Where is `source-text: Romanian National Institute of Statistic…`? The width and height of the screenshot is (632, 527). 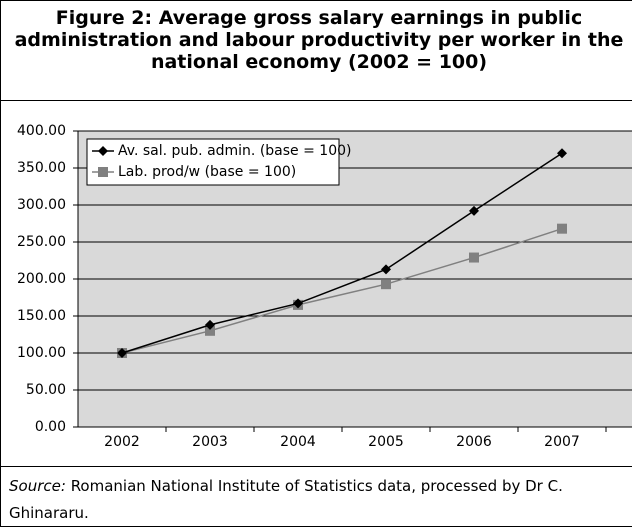
source-text: Romanian National Institute of Statistic… is located at coordinates (286, 499).